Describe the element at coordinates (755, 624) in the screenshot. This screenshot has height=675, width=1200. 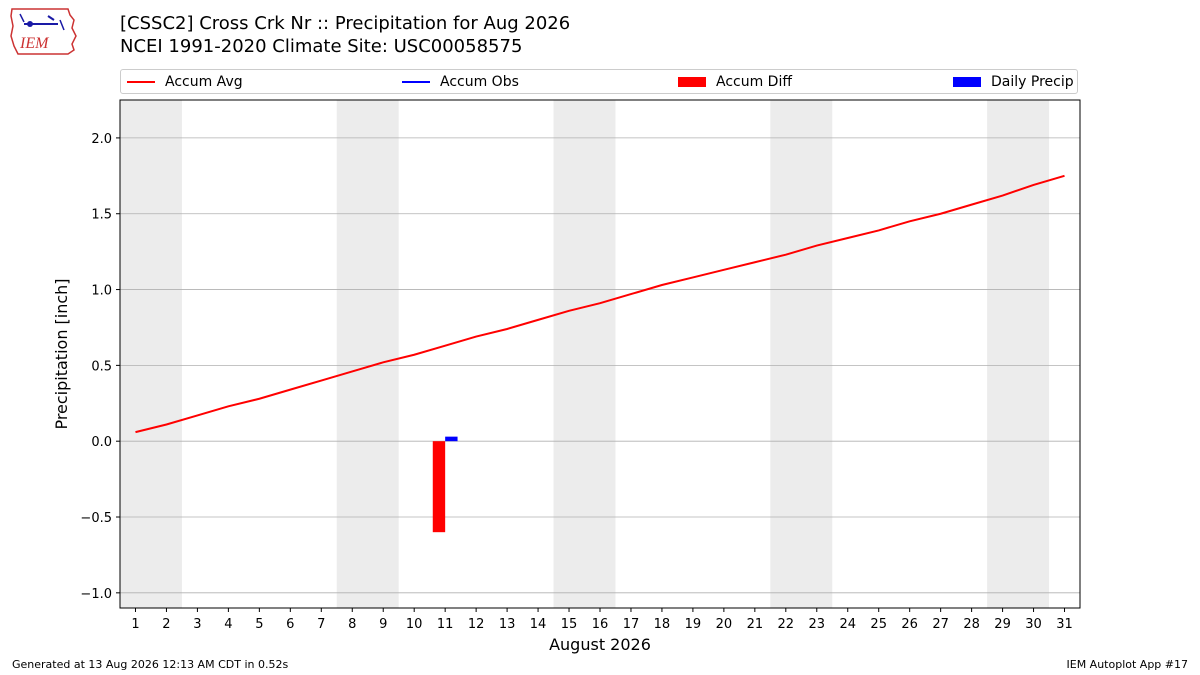
I see `x-tick-label-20: 21` at that location.